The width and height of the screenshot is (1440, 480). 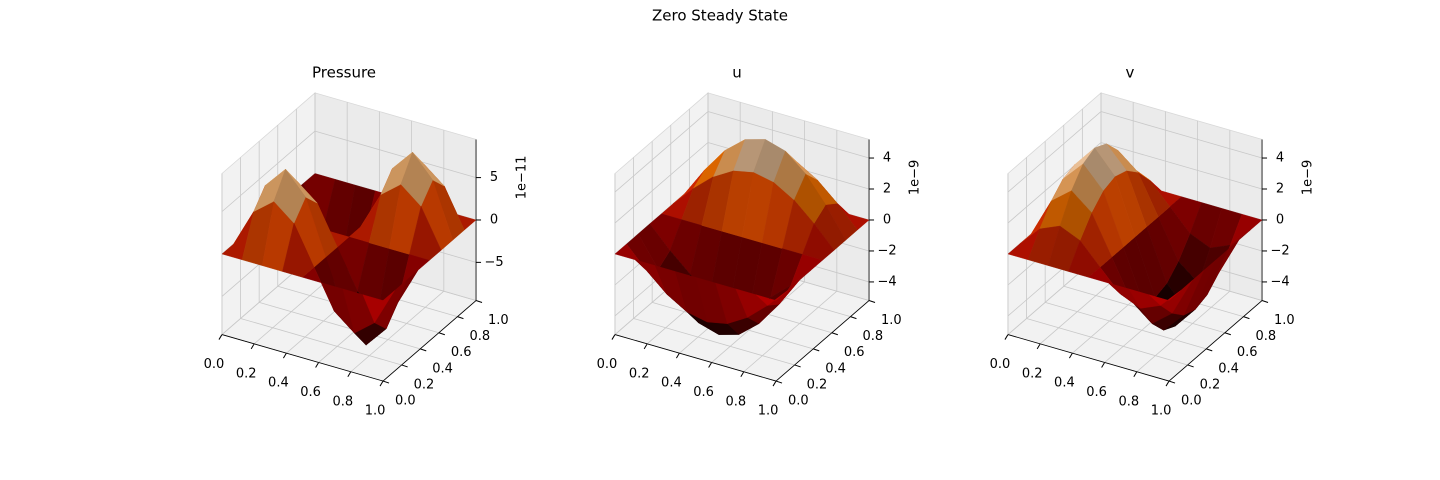 I want to click on figure-title: Zero Steady State, so click(x=720, y=16).